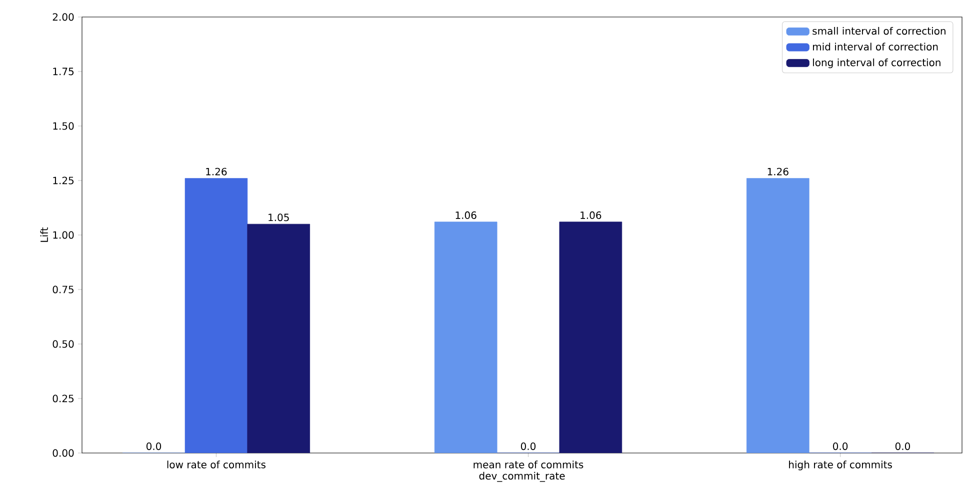 Image resolution: width=966 pixels, height=504 pixels. What do you see at coordinates (522, 477) in the screenshot?
I see `x-axis-title: dev_commit_rate` at bounding box center [522, 477].